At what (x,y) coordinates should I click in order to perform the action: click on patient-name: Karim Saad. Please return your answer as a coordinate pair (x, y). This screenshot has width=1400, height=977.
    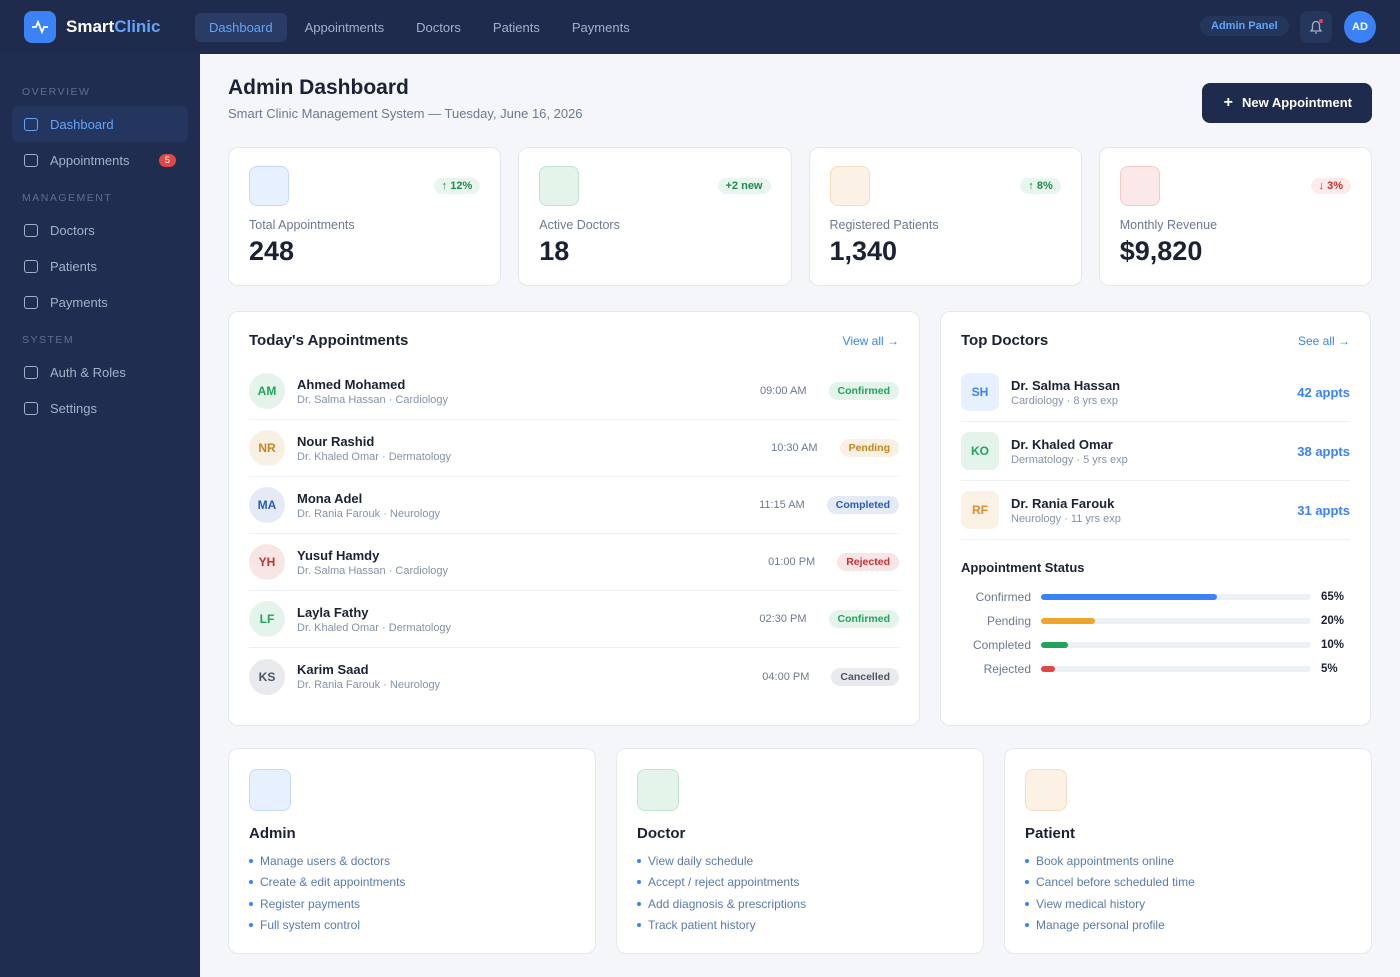
    Looking at the image, I should click on (333, 669).